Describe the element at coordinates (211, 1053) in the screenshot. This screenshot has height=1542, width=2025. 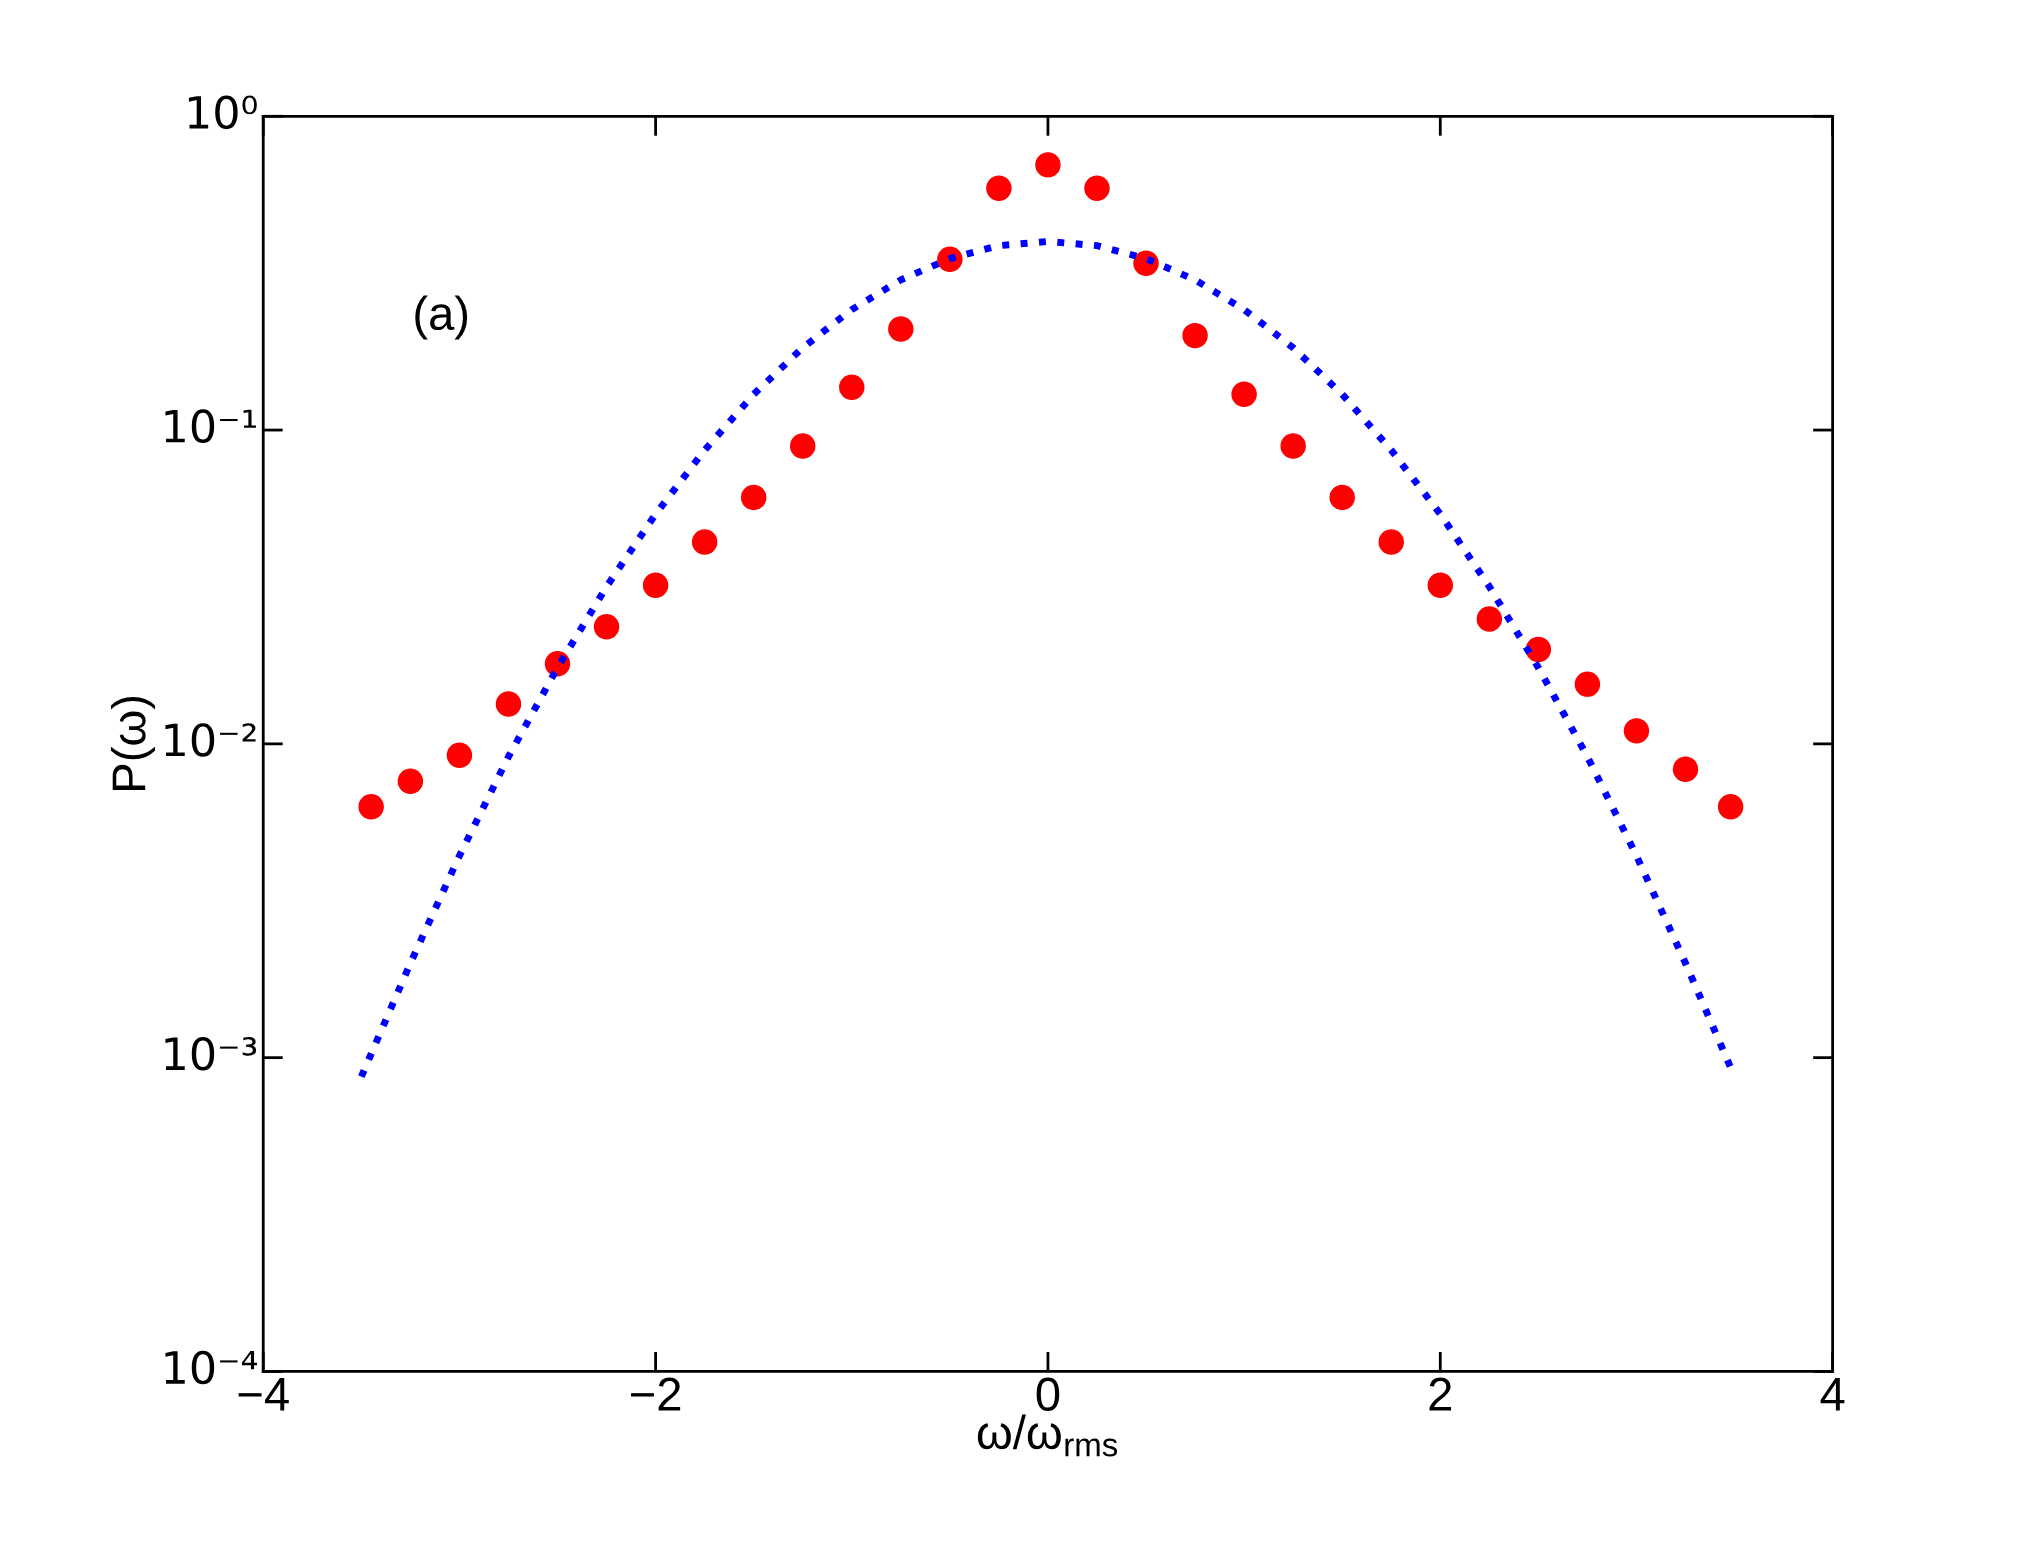
I see `y-tick-label: 10⁻³` at that location.